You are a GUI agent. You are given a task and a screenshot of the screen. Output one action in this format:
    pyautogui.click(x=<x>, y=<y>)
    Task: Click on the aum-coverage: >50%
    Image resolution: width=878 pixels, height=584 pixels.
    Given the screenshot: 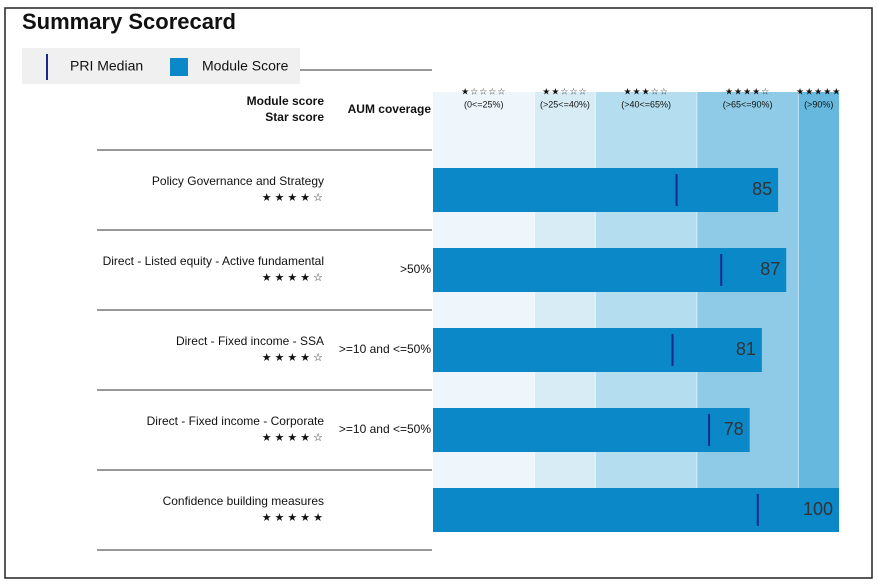 What is the action you would take?
    pyautogui.click(x=415, y=269)
    